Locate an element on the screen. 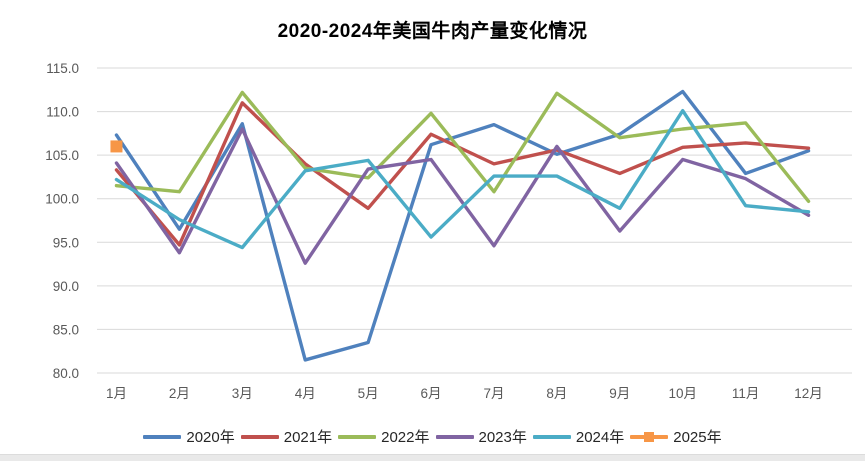 This screenshot has height=461, width=865. x-axis-tick-label: 11月 is located at coordinates (746, 393).